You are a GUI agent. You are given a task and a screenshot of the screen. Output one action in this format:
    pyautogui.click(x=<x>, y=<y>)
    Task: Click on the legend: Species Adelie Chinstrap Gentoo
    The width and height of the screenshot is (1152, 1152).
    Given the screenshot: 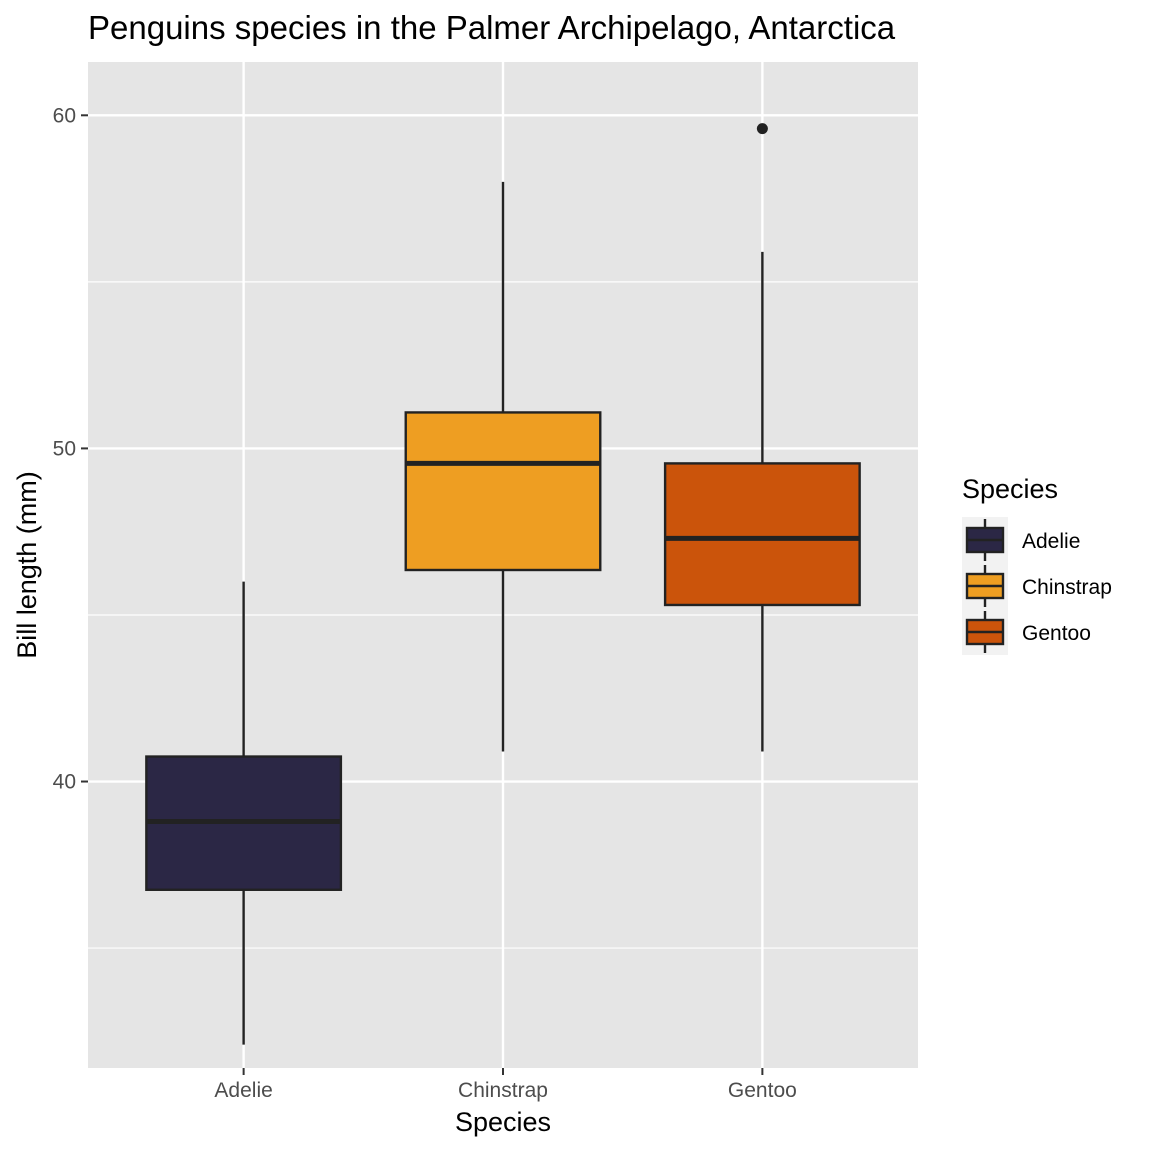 What is the action you would take?
    pyautogui.click(x=1037, y=564)
    